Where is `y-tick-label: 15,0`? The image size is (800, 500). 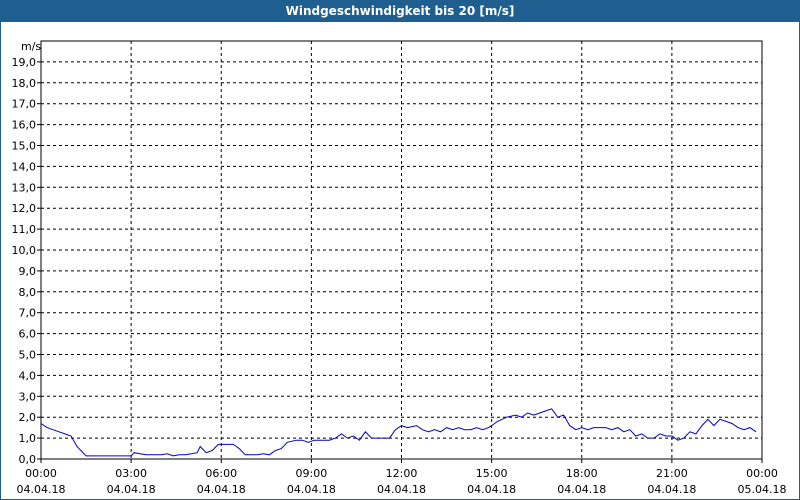
y-tick-label: 15,0 is located at coordinates (24, 146).